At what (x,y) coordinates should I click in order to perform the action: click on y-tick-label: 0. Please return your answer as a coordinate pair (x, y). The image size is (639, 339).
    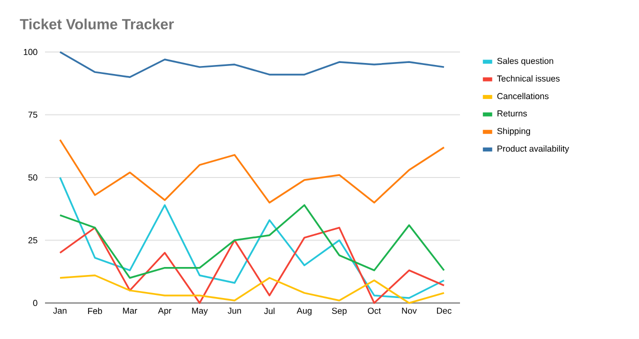
    Looking at the image, I should click on (35, 303).